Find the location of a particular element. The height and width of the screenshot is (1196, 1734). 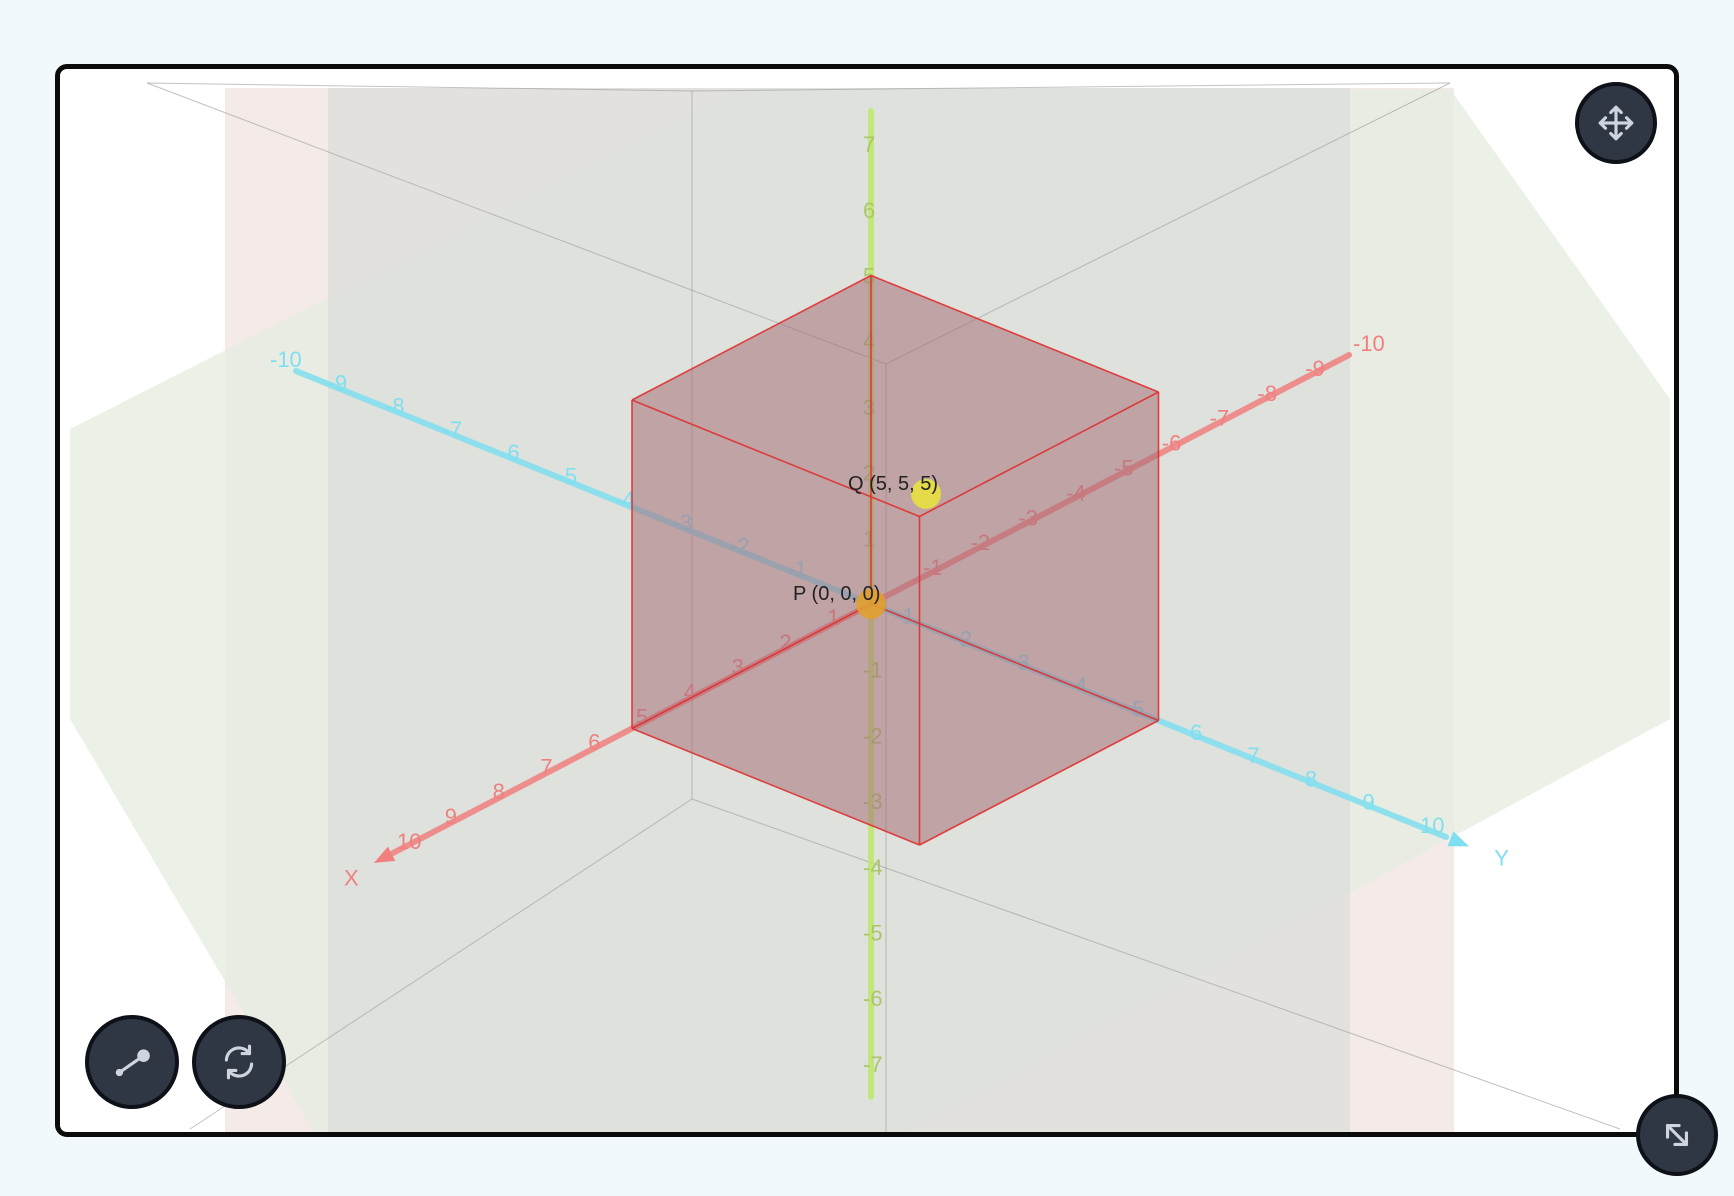

x-tick-label: 4 is located at coordinates (690, 692).